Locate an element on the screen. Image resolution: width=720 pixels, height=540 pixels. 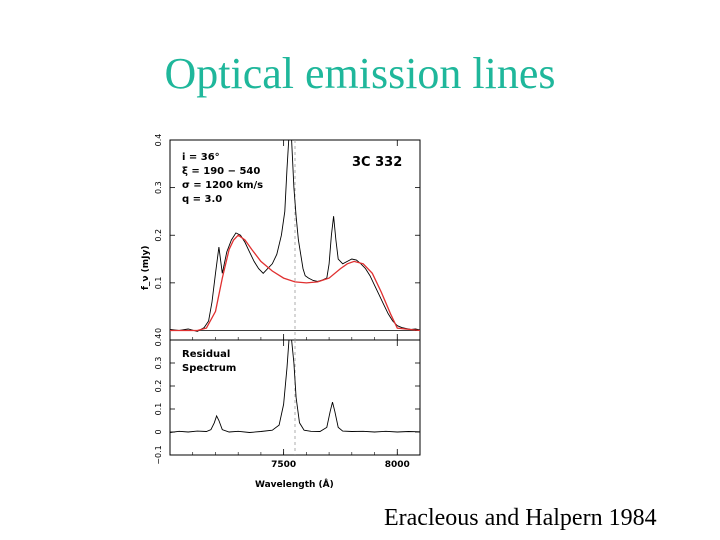
bottom-y-tick-label: −0.1 is located at coordinates (158, 454).